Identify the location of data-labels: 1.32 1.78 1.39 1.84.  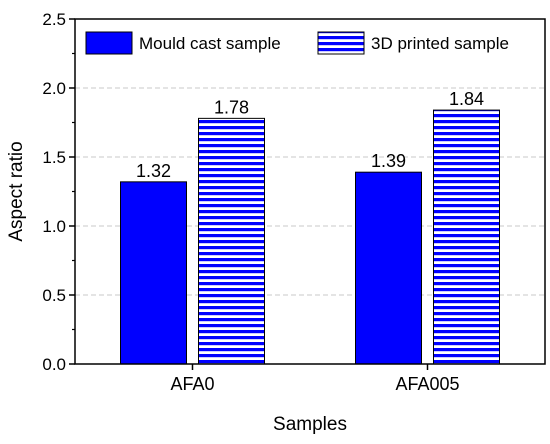
(310, 135).